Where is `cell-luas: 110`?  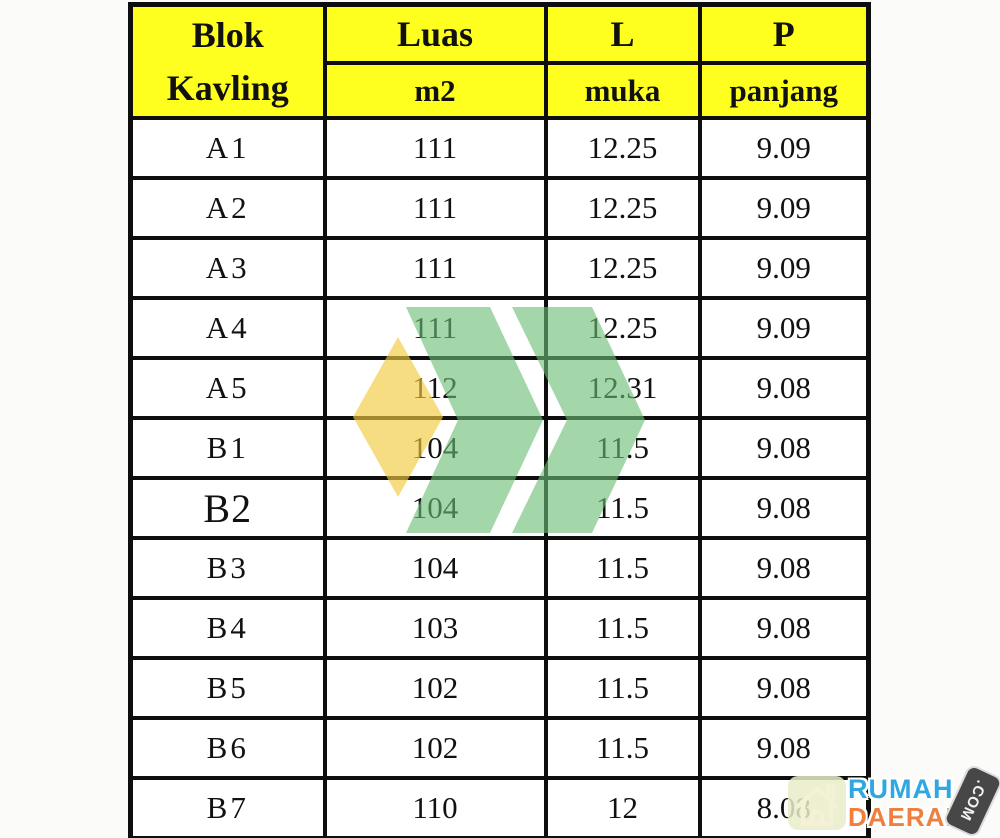
cell-luas: 110 is located at coordinates (435, 807).